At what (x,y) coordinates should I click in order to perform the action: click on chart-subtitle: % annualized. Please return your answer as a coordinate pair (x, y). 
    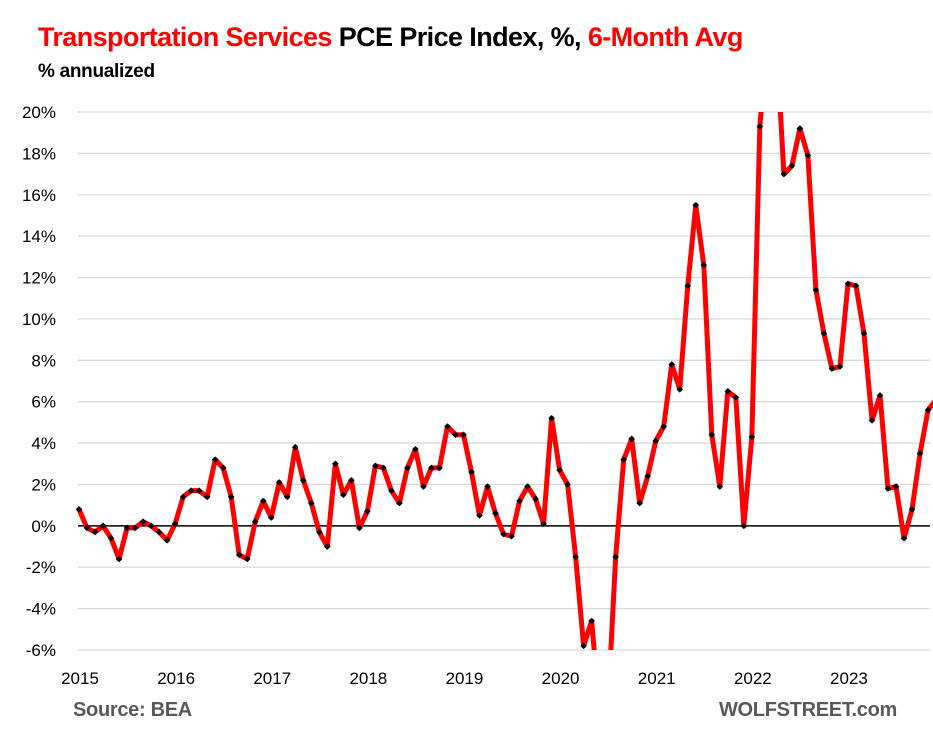
    Looking at the image, I should click on (96, 71).